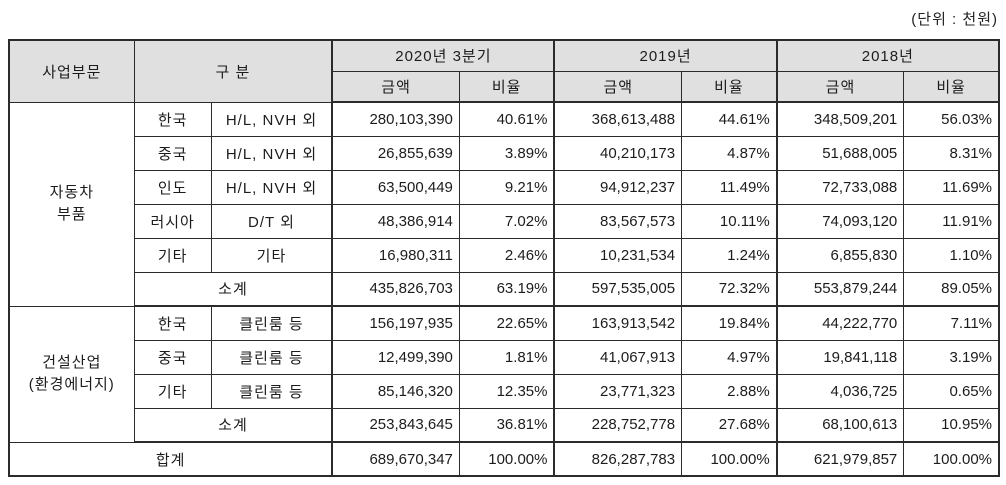  Describe the element at coordinates (951, 221) in the screenshot. I see `ratio-cell: 11.91%` at that location.